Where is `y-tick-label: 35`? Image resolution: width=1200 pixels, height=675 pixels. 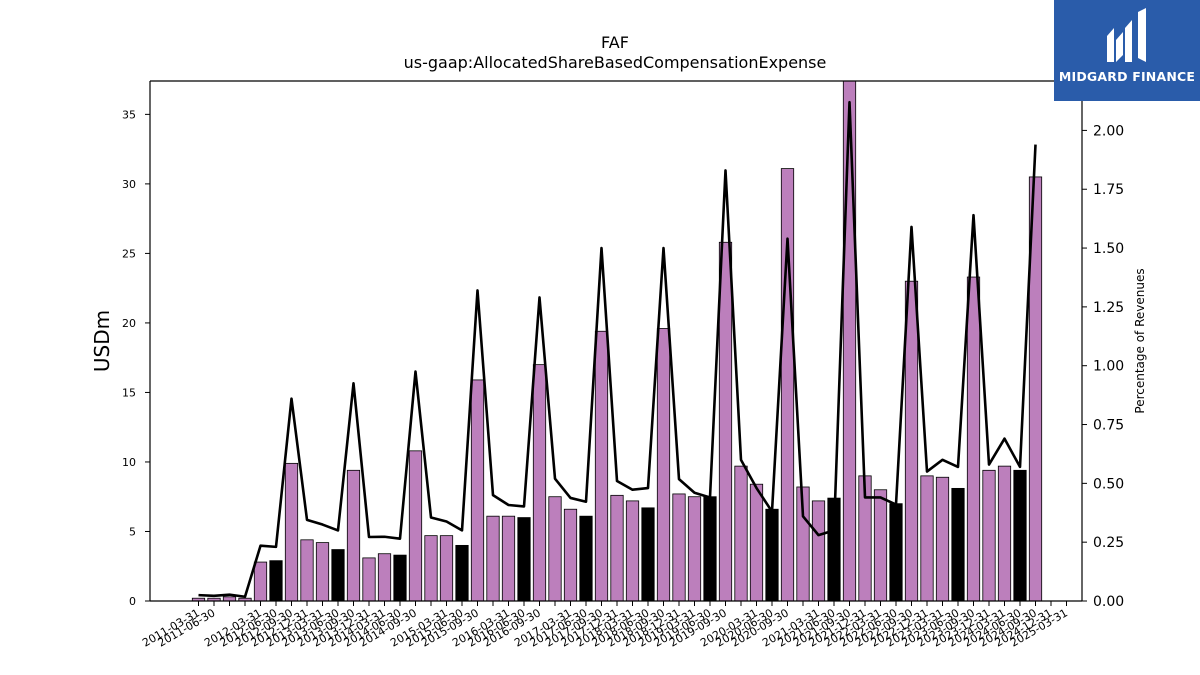 y-tick-label: 35 is located at coordinates (129, 114).